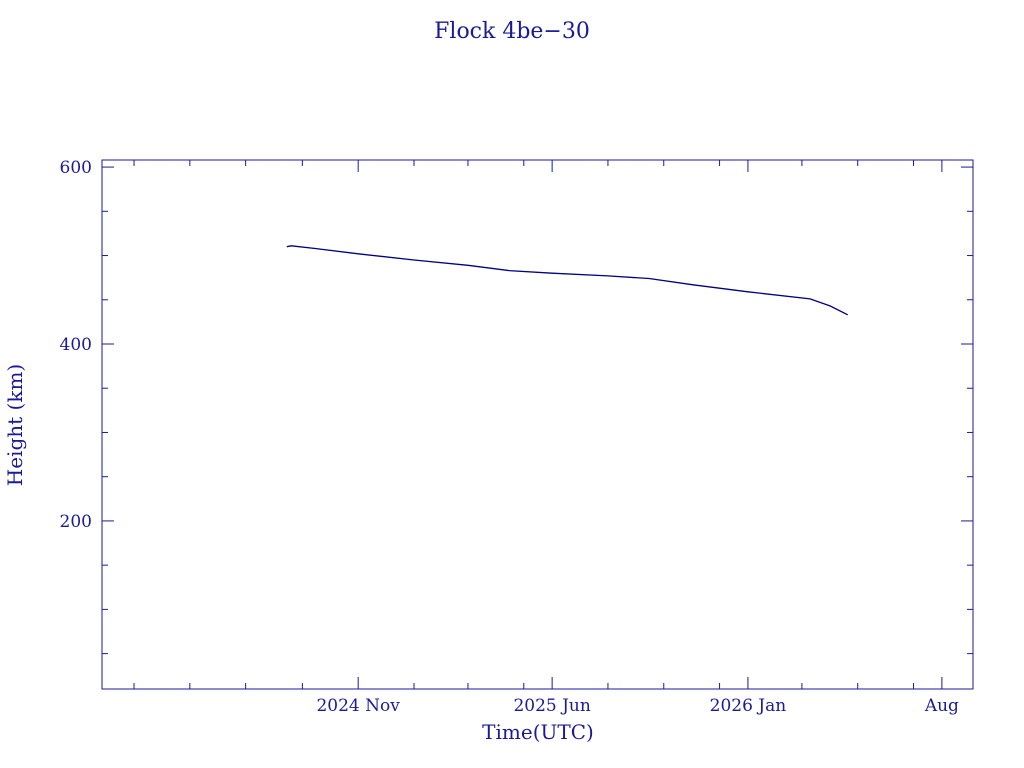  What do you see at coordinates (76, 168) in the screenshot?
I see `y-tick-label: 600` at bounding box center [76, 168].